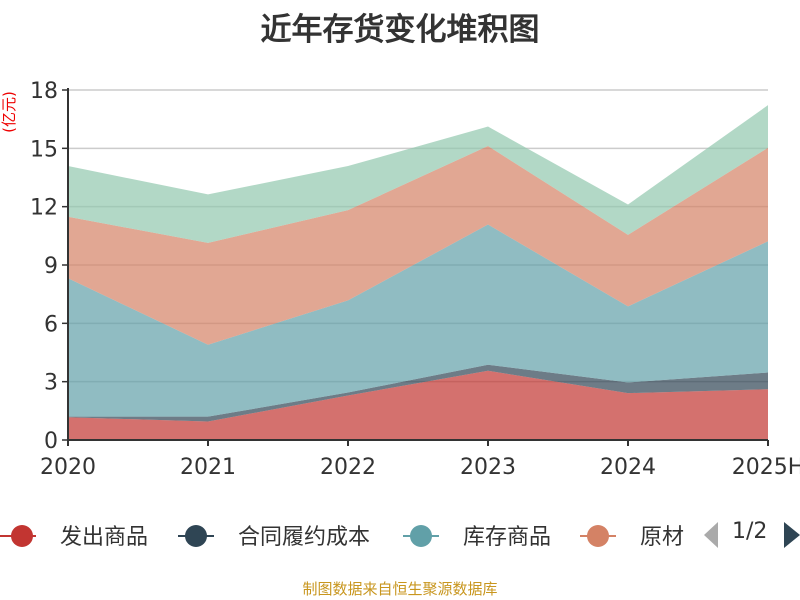 The image size is (800, 600). What do you see at coordinates (628, 467) in the screenshot?
I see `x-tick-label: 2024` at bounding box center [628, 467].